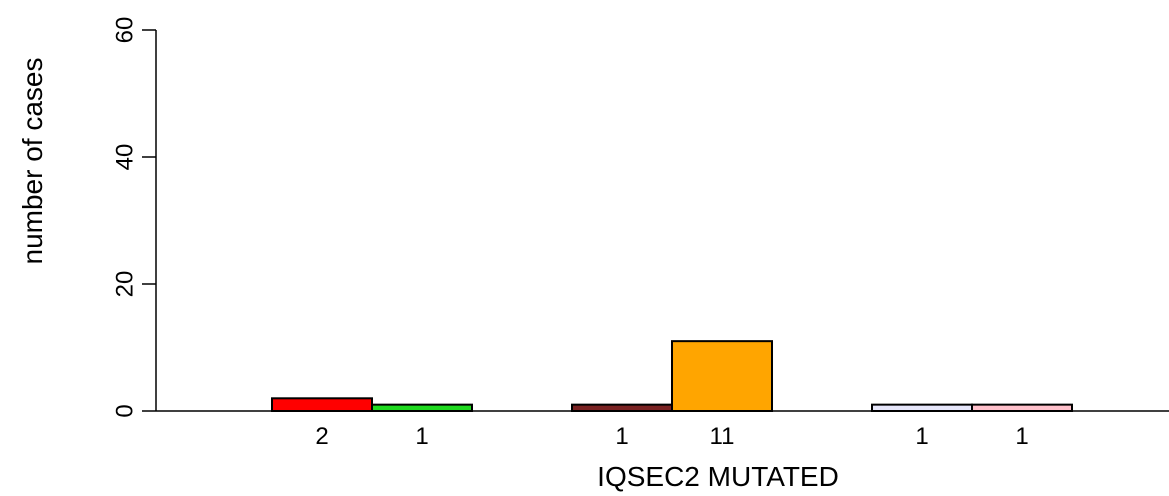 The height and width of the screenshot is (496, 1169). Describe the element at coordinates (124, 30) in the screenshot. I see `y-tick-label: 60` at that location.